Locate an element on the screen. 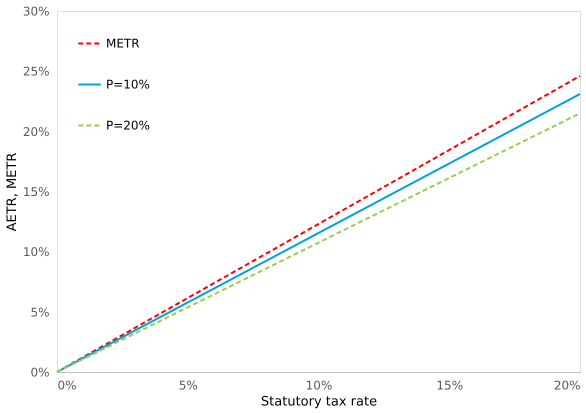  y-tick-label: 10% is located at coordinates (36, 252).